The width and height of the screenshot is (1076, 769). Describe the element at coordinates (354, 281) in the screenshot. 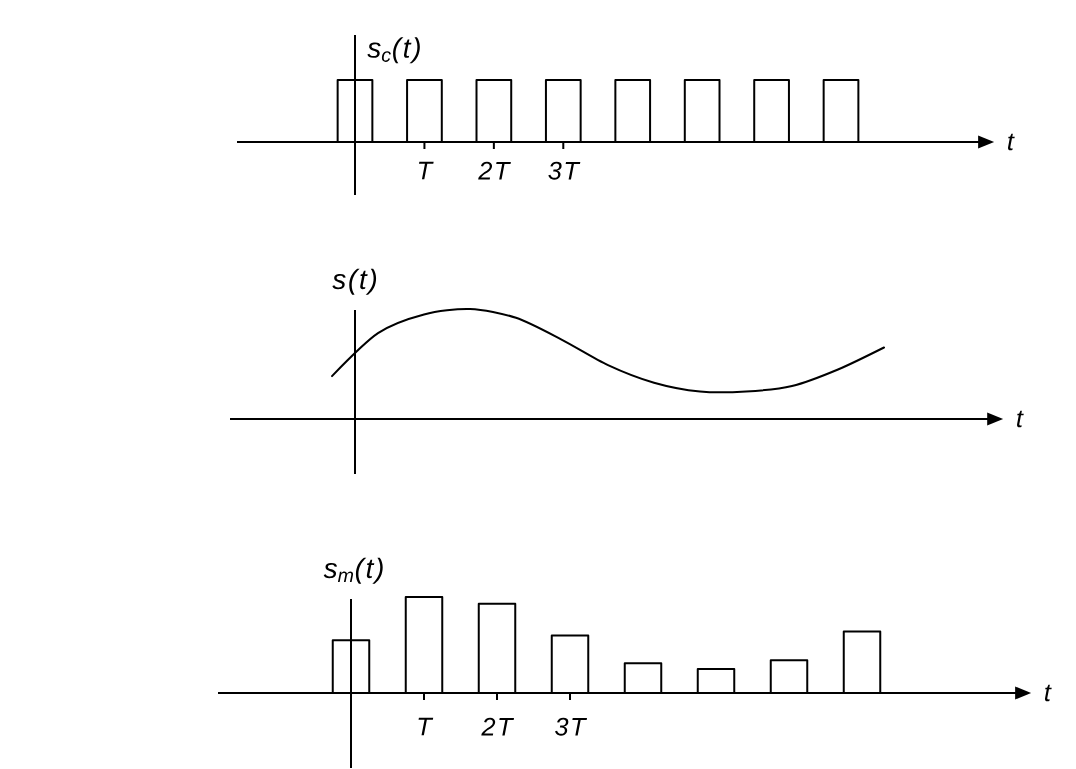

I see `y-axis-title: s(t)` at that location.